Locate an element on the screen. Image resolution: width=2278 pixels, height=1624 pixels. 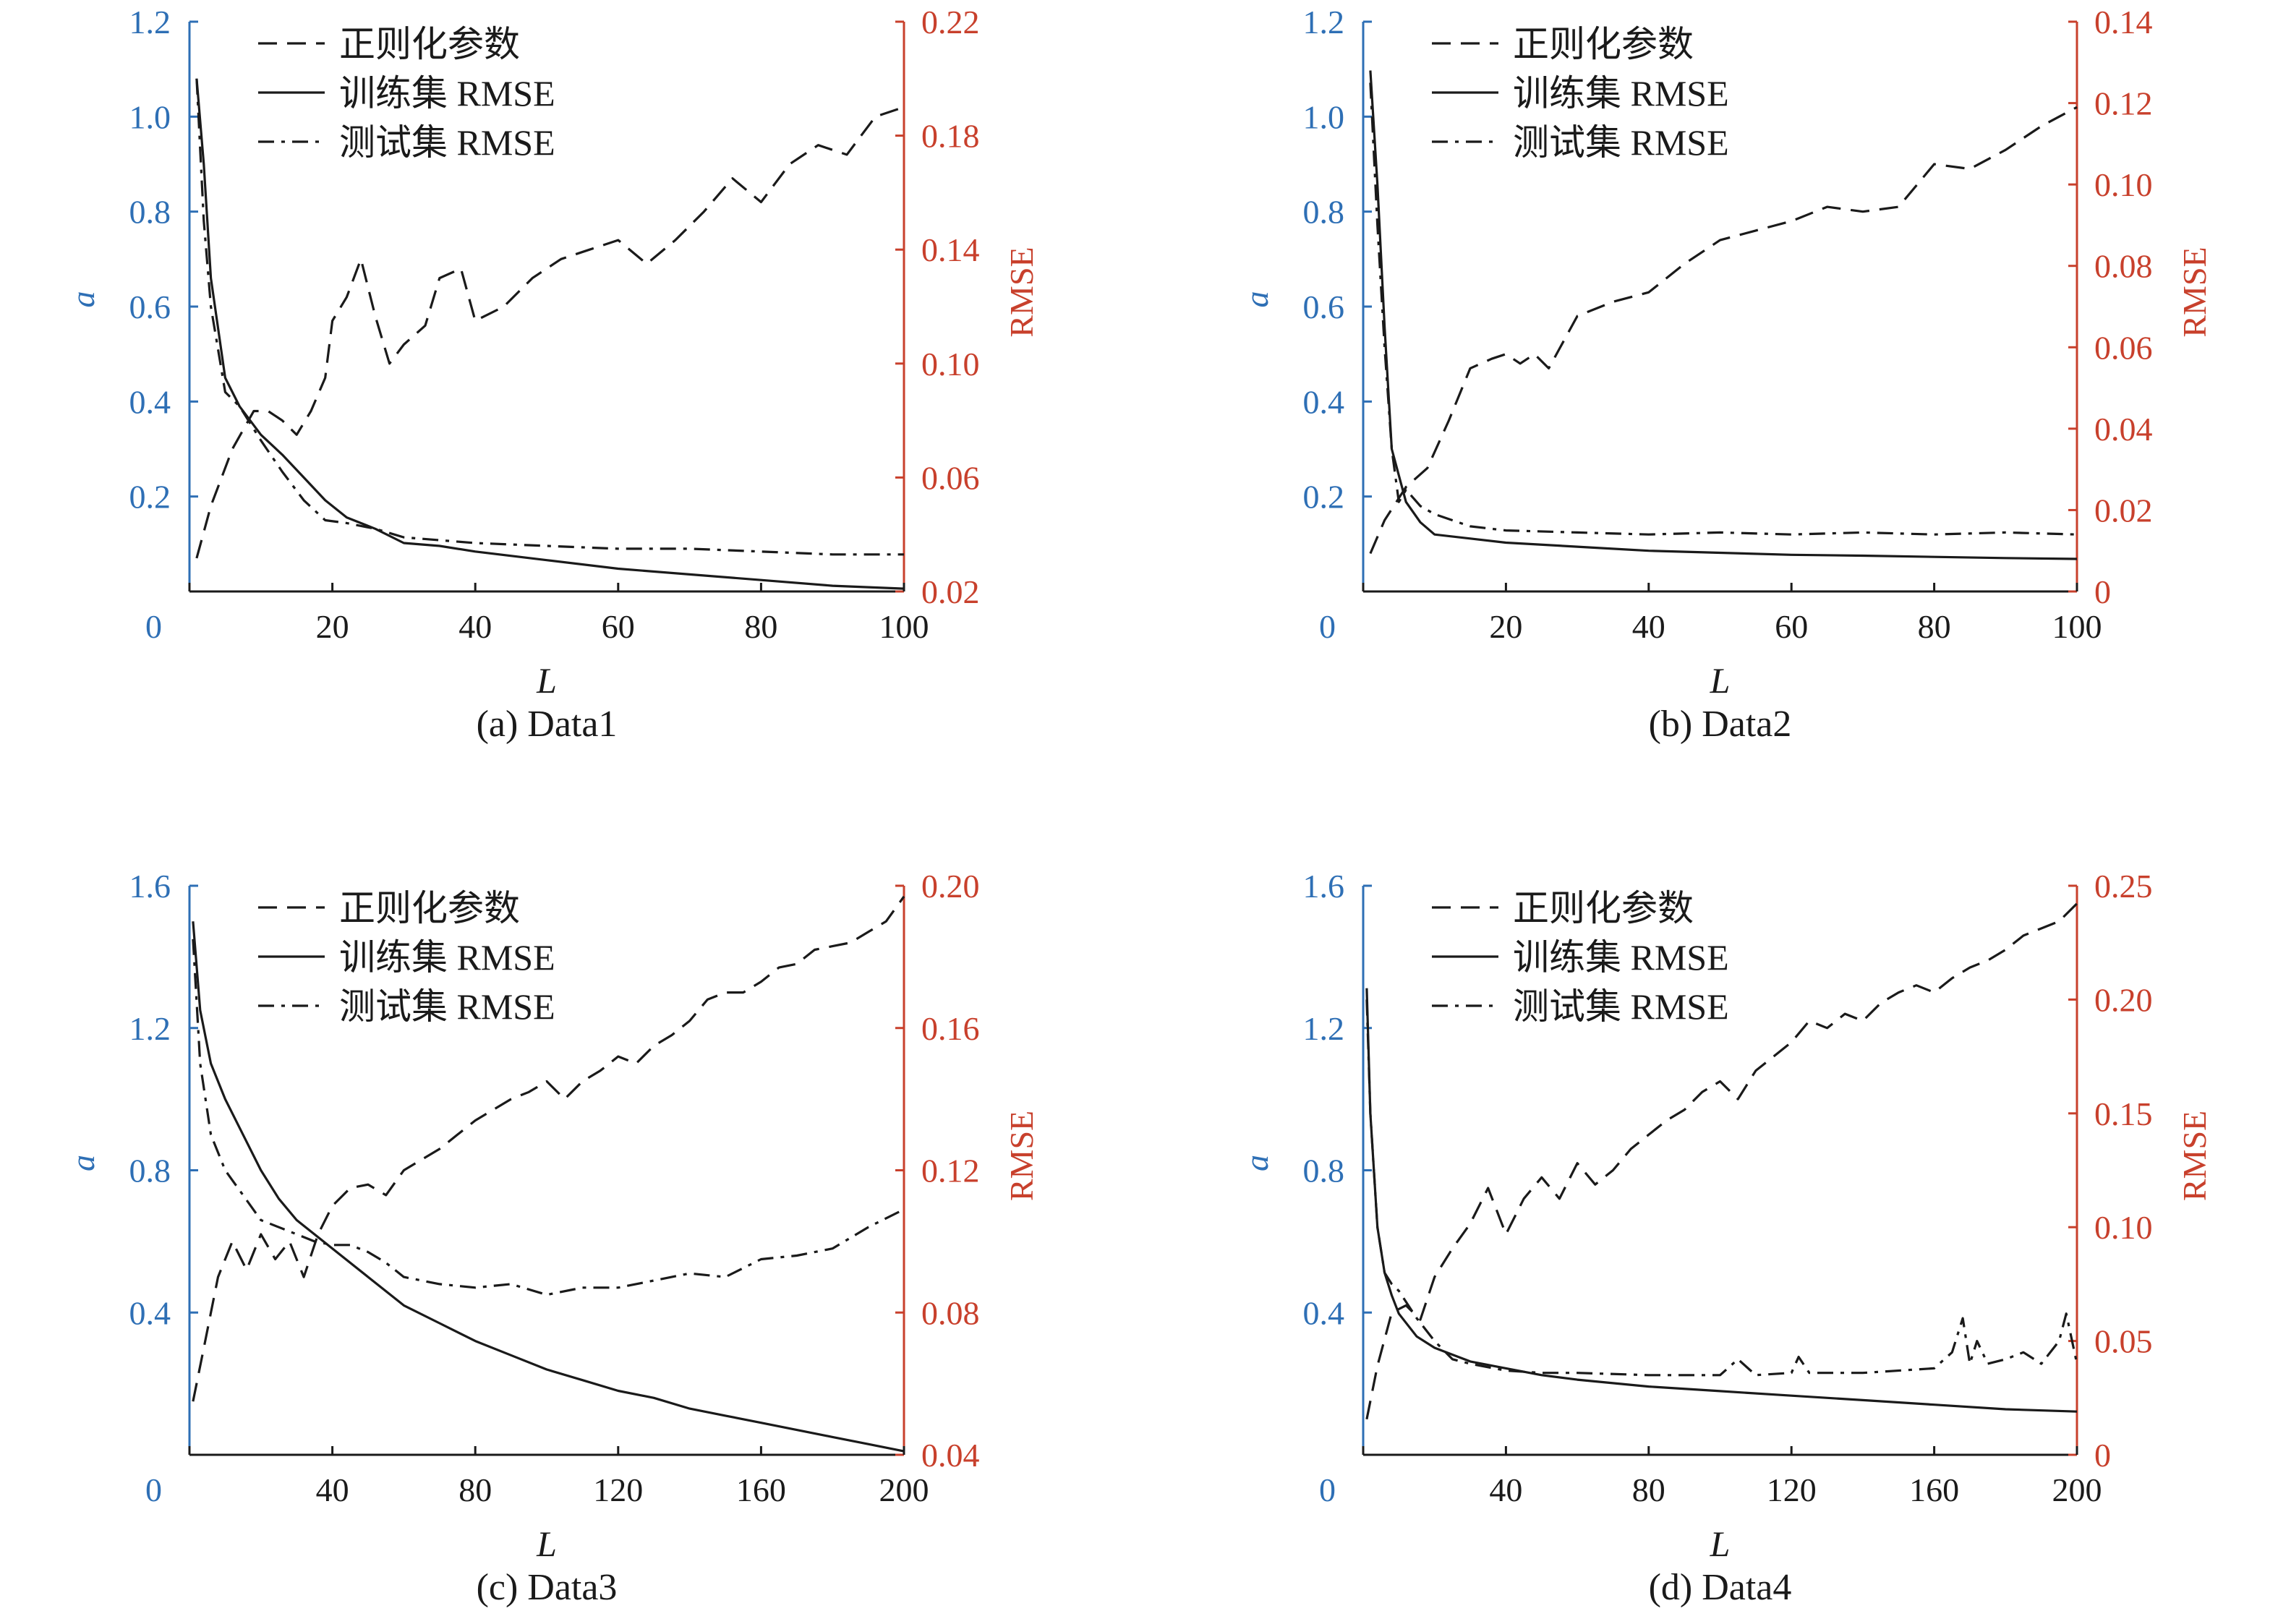
right-tick-label: 0.18 is located at coordinates (950, 136).